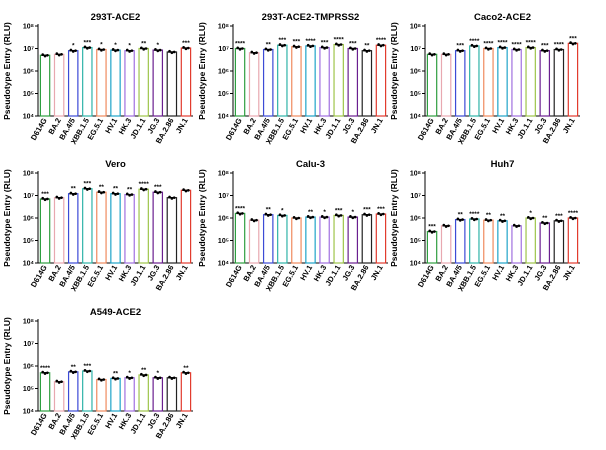 The image size is (606, 450). What do you see at coordinates (28, 344) in the screenshot?
I see `y-tick-label: 10⁷` at bounding box center [28, 344].